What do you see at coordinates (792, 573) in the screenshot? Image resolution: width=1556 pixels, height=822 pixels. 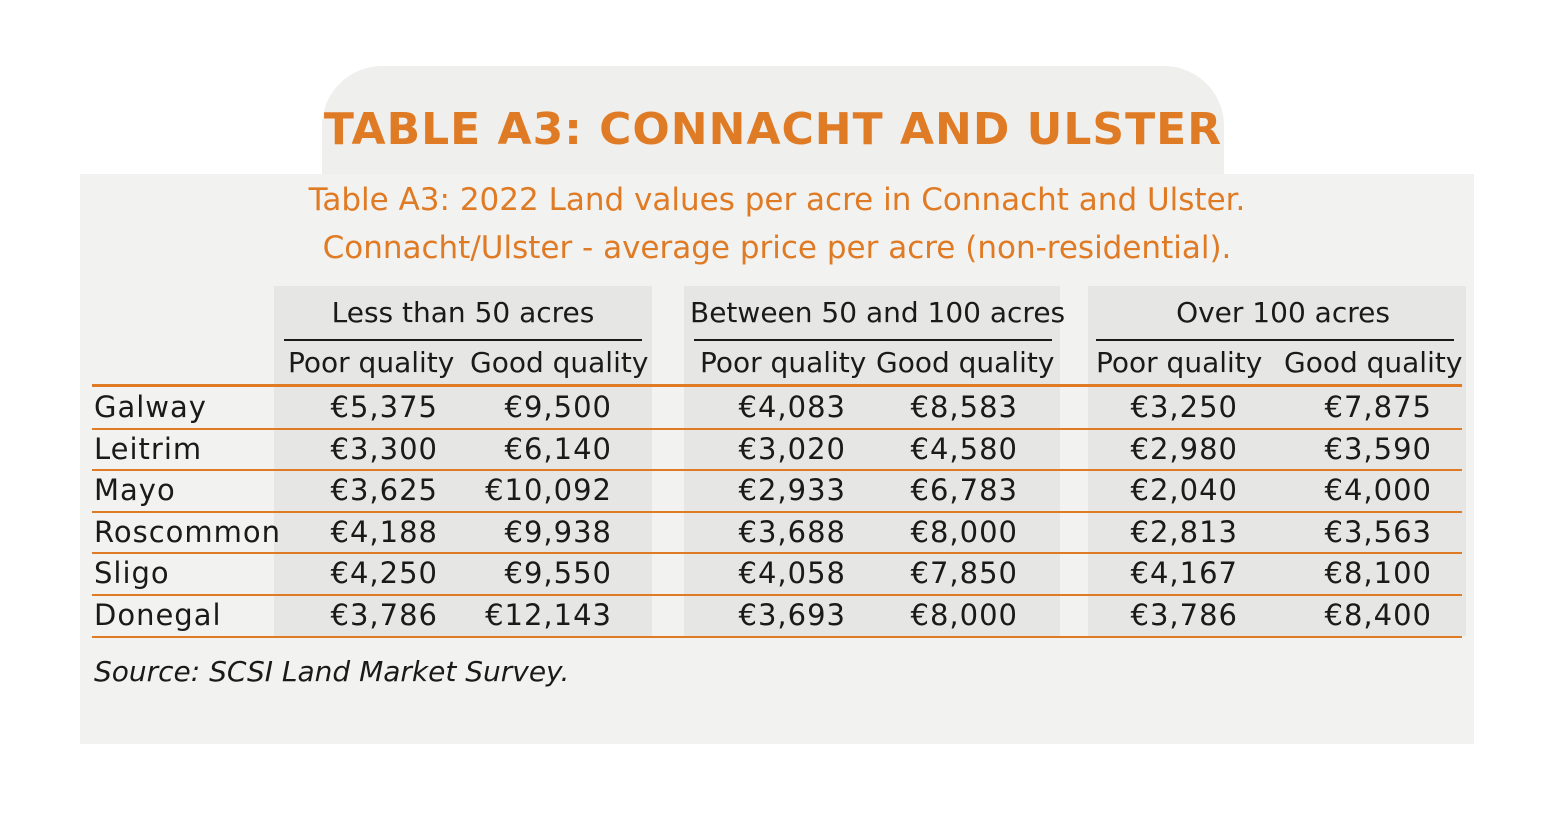 I see `table-cell: €4,058` at bounding box center [792, 573].